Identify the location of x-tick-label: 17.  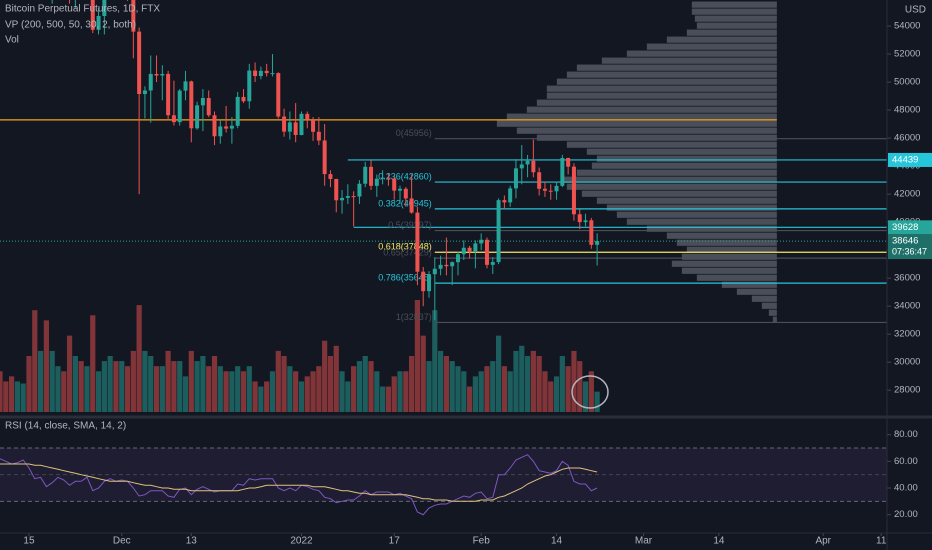
(395, 541).